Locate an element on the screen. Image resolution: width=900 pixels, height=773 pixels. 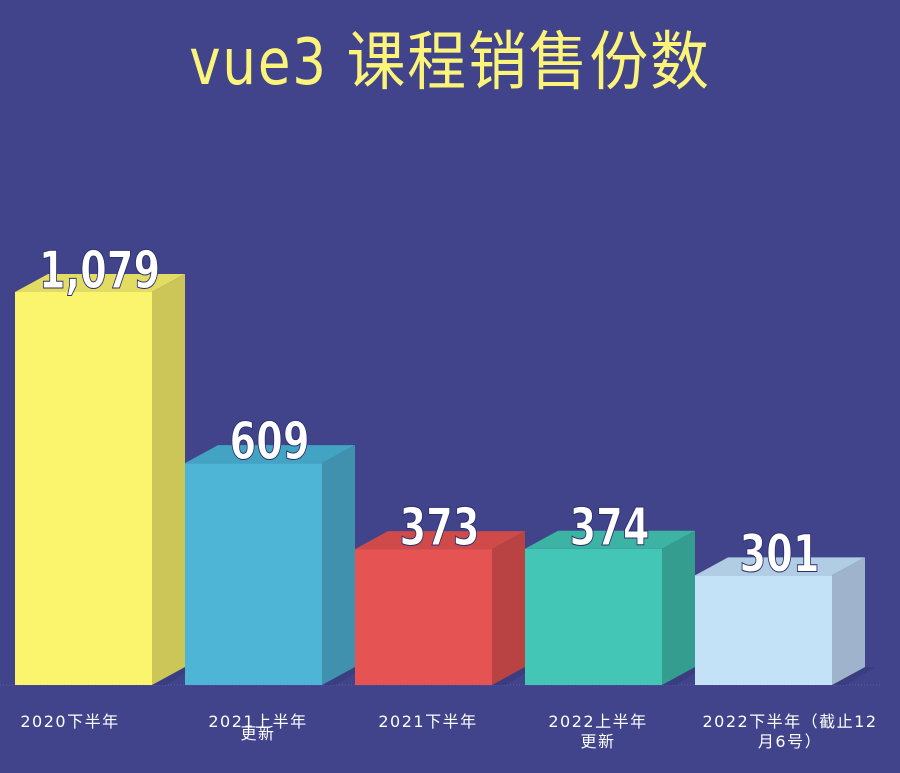
bar-3: 373 is located at coordinates (445, 591).